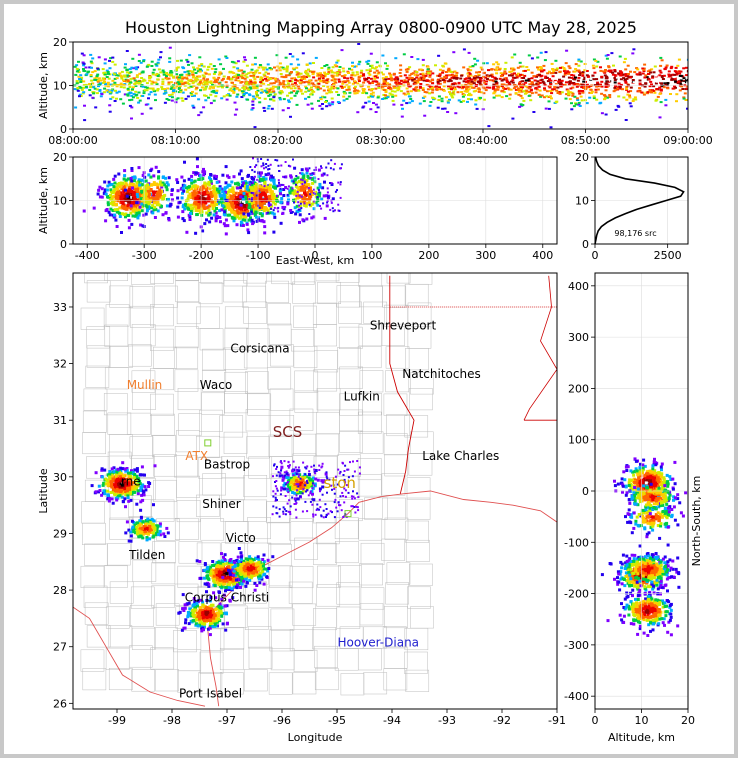  Describe the element at coordinates (585, 244) in the screenshot. I see `histogram-y-label: 0` at that location.